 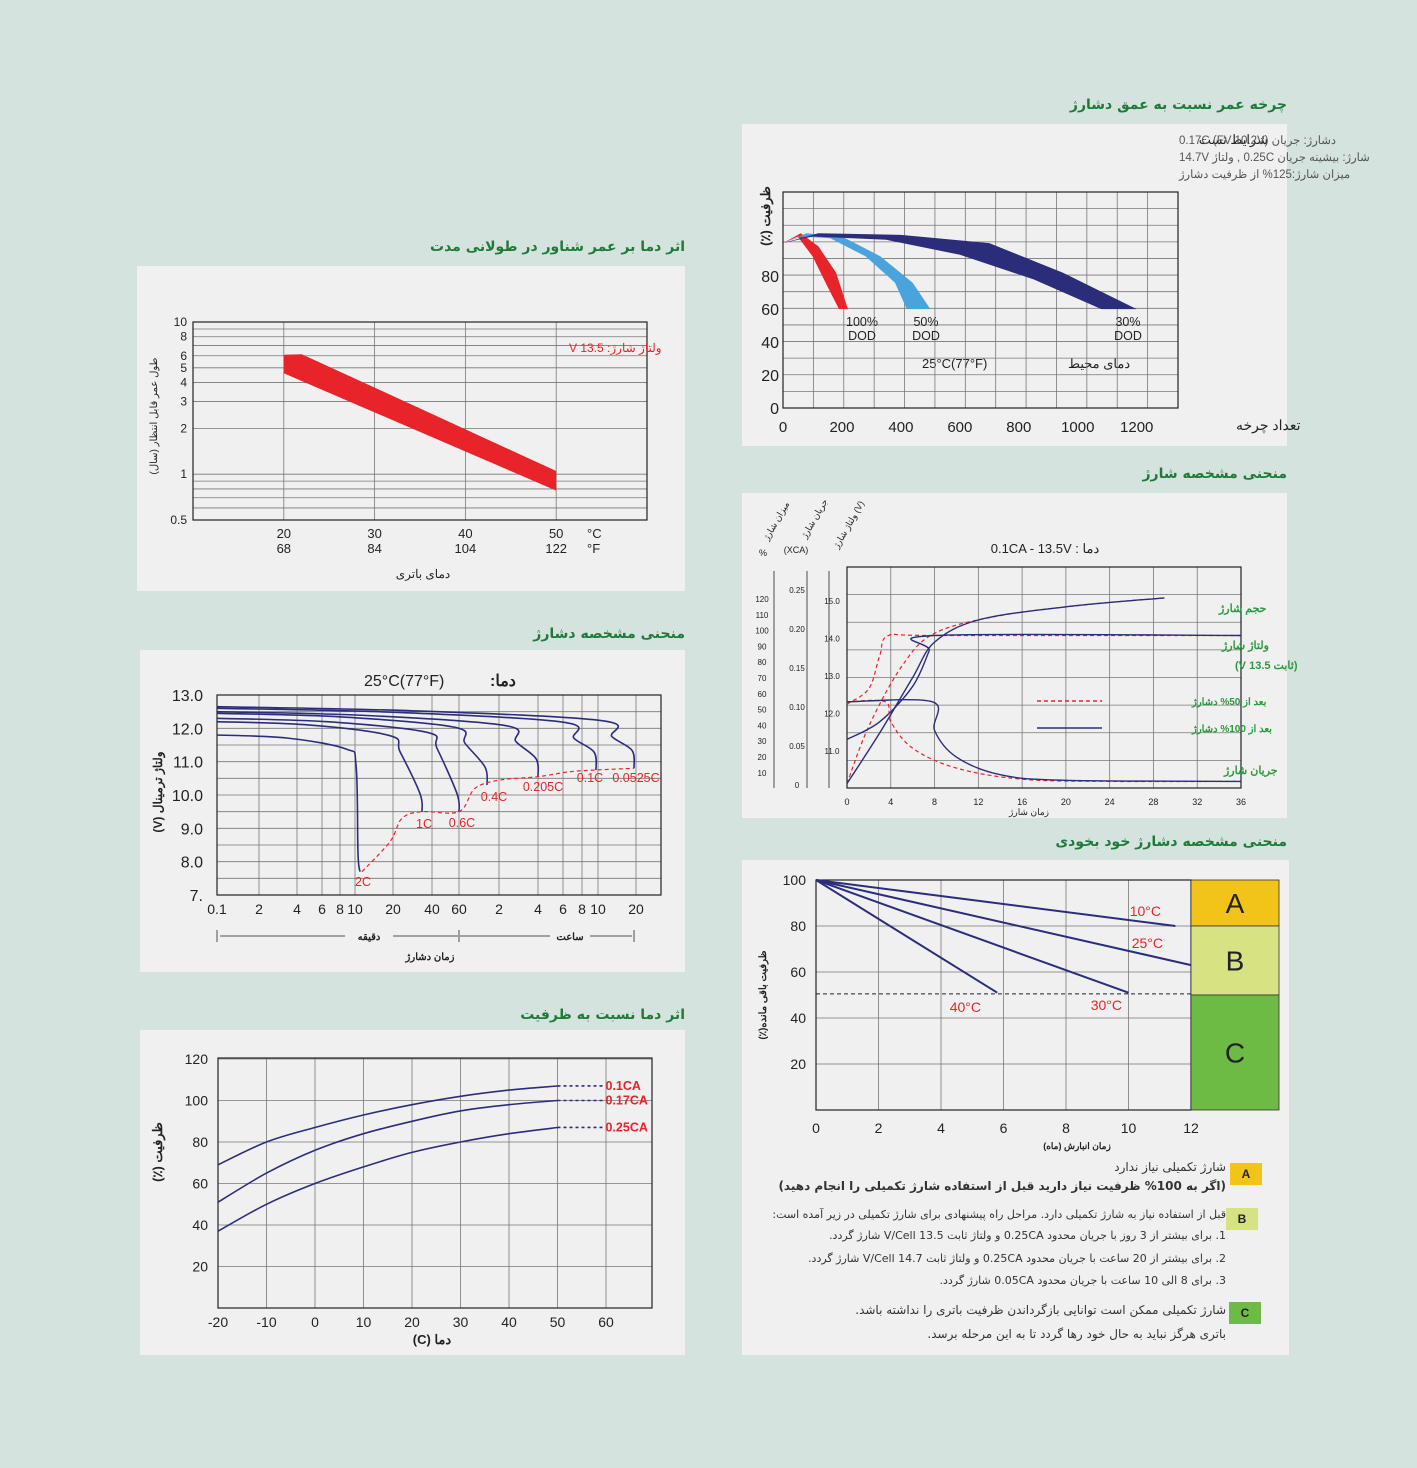 What do you see at coordinates (1106, 1005) in the screenshot?
I see `sd-label-30°C: 30°C` at bounding box center [1106, 1005].